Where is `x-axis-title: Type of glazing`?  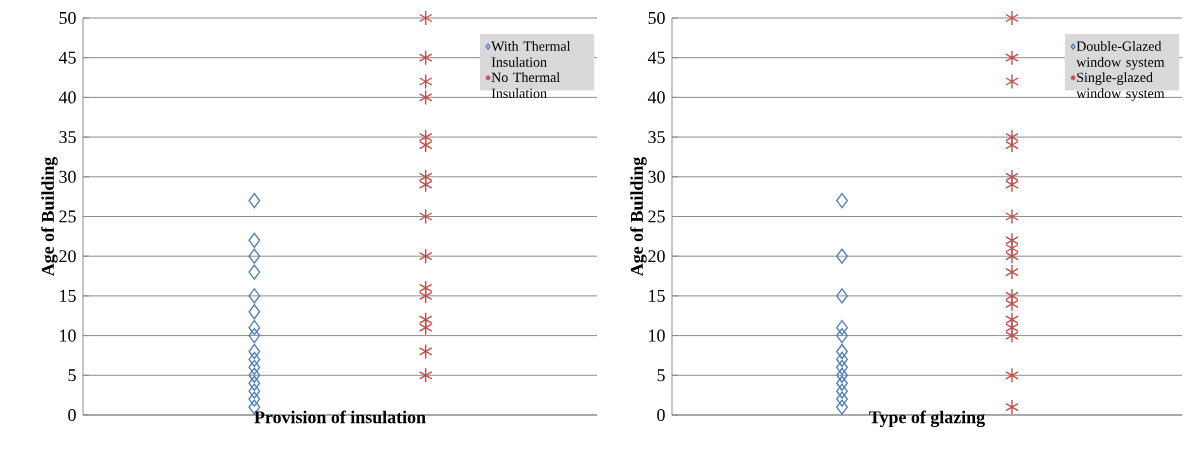
x-axis-title: Type of glazing is located at coordinates (927, 419).